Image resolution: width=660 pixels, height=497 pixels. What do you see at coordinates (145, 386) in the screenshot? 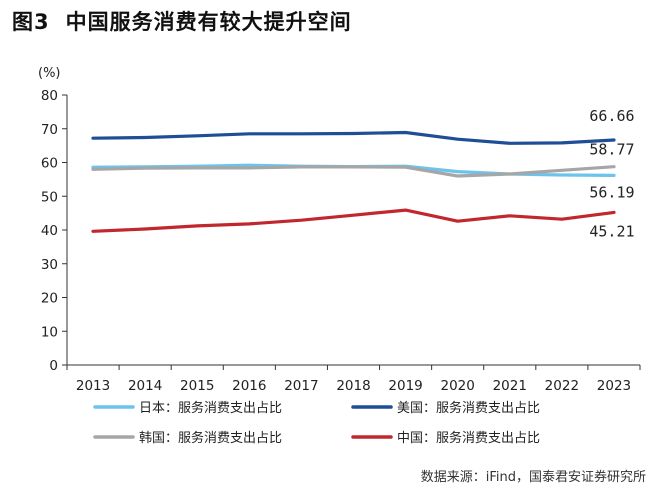
I see `x-tick-label: 2014` at bounding box center [145, 386].